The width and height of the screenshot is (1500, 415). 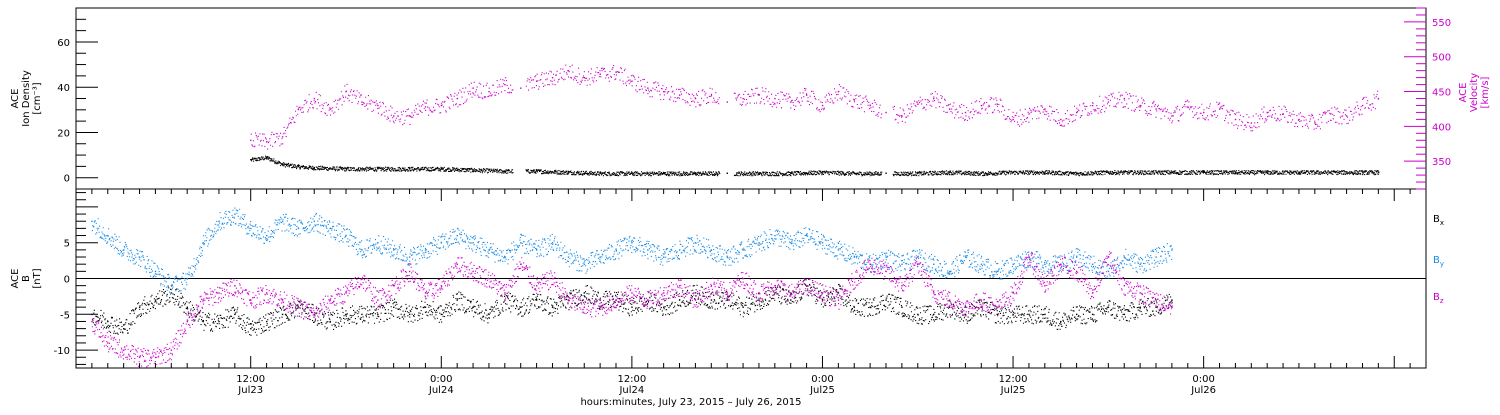 I want to click on top-left-tick-label: 60, so click(x=63, y=43).